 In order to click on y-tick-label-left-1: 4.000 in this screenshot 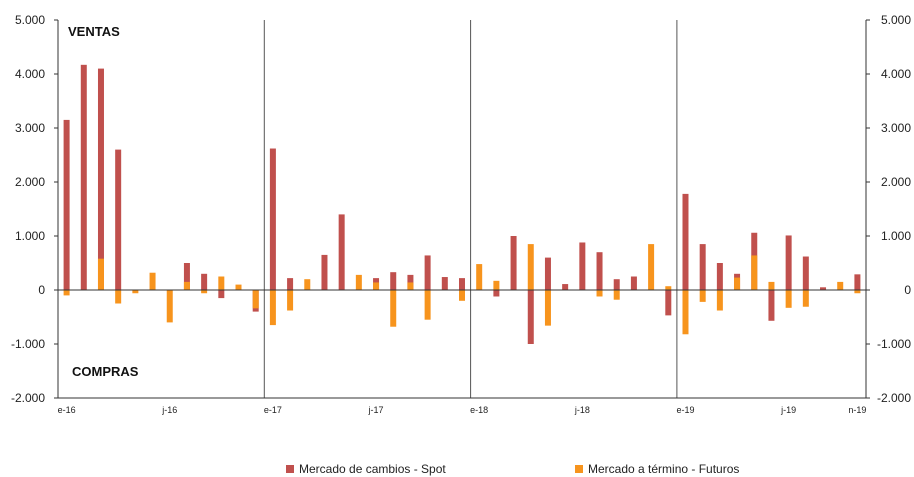, I will do `click(30, 74)`.